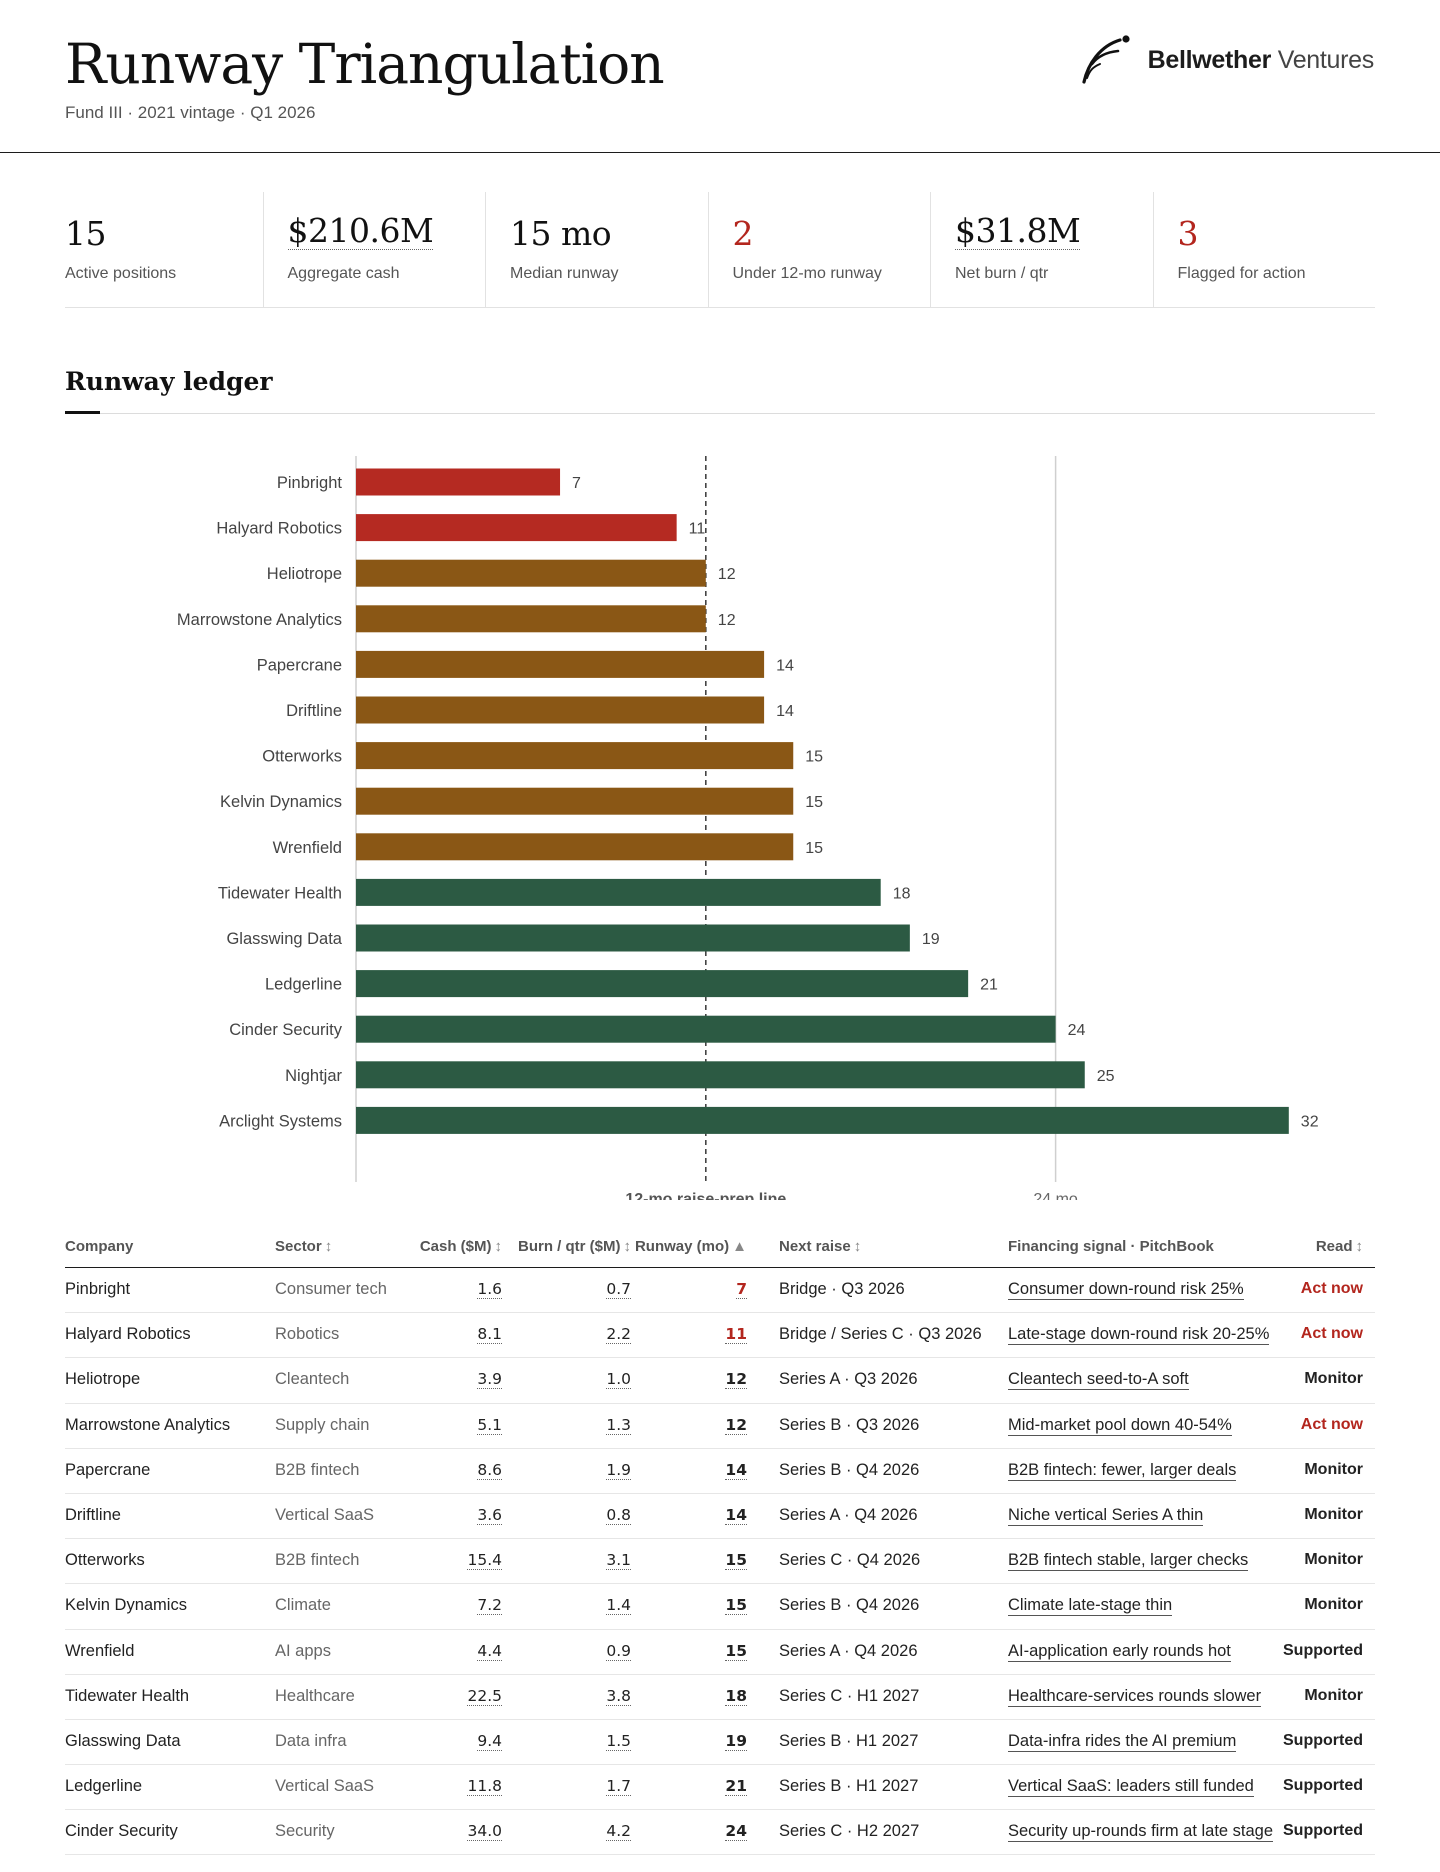 The width and height of the screenshot is (1440, 1872). What do you see at coordinates (736, 1335) in the screenshot?
I see `runway-cell: 11` at bounding box center [736, 1335].